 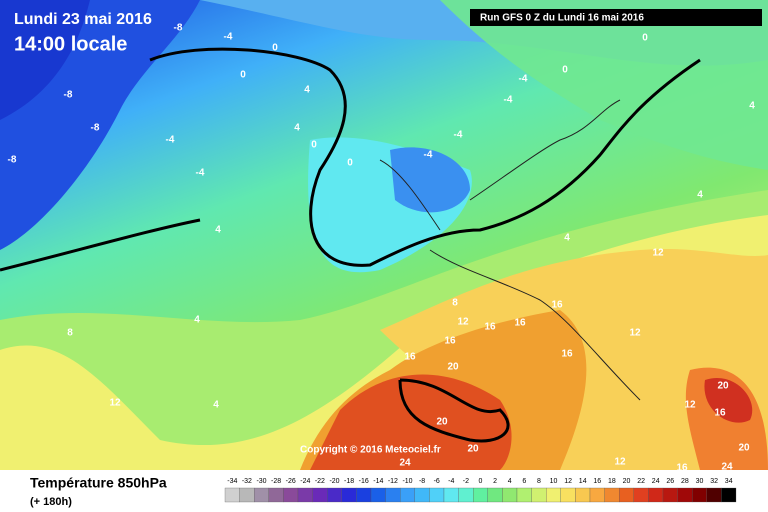 What do you see at coordinates (407, 481) in the screenshot?
I see `legend-tick: -10` at bounding box center [407, 481].